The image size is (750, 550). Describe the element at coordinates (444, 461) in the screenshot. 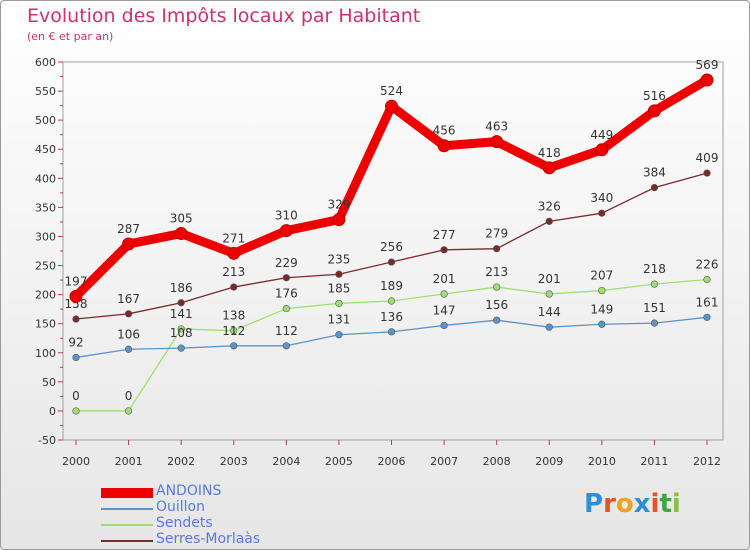

I see `x-tick-label: 2007` at that location.